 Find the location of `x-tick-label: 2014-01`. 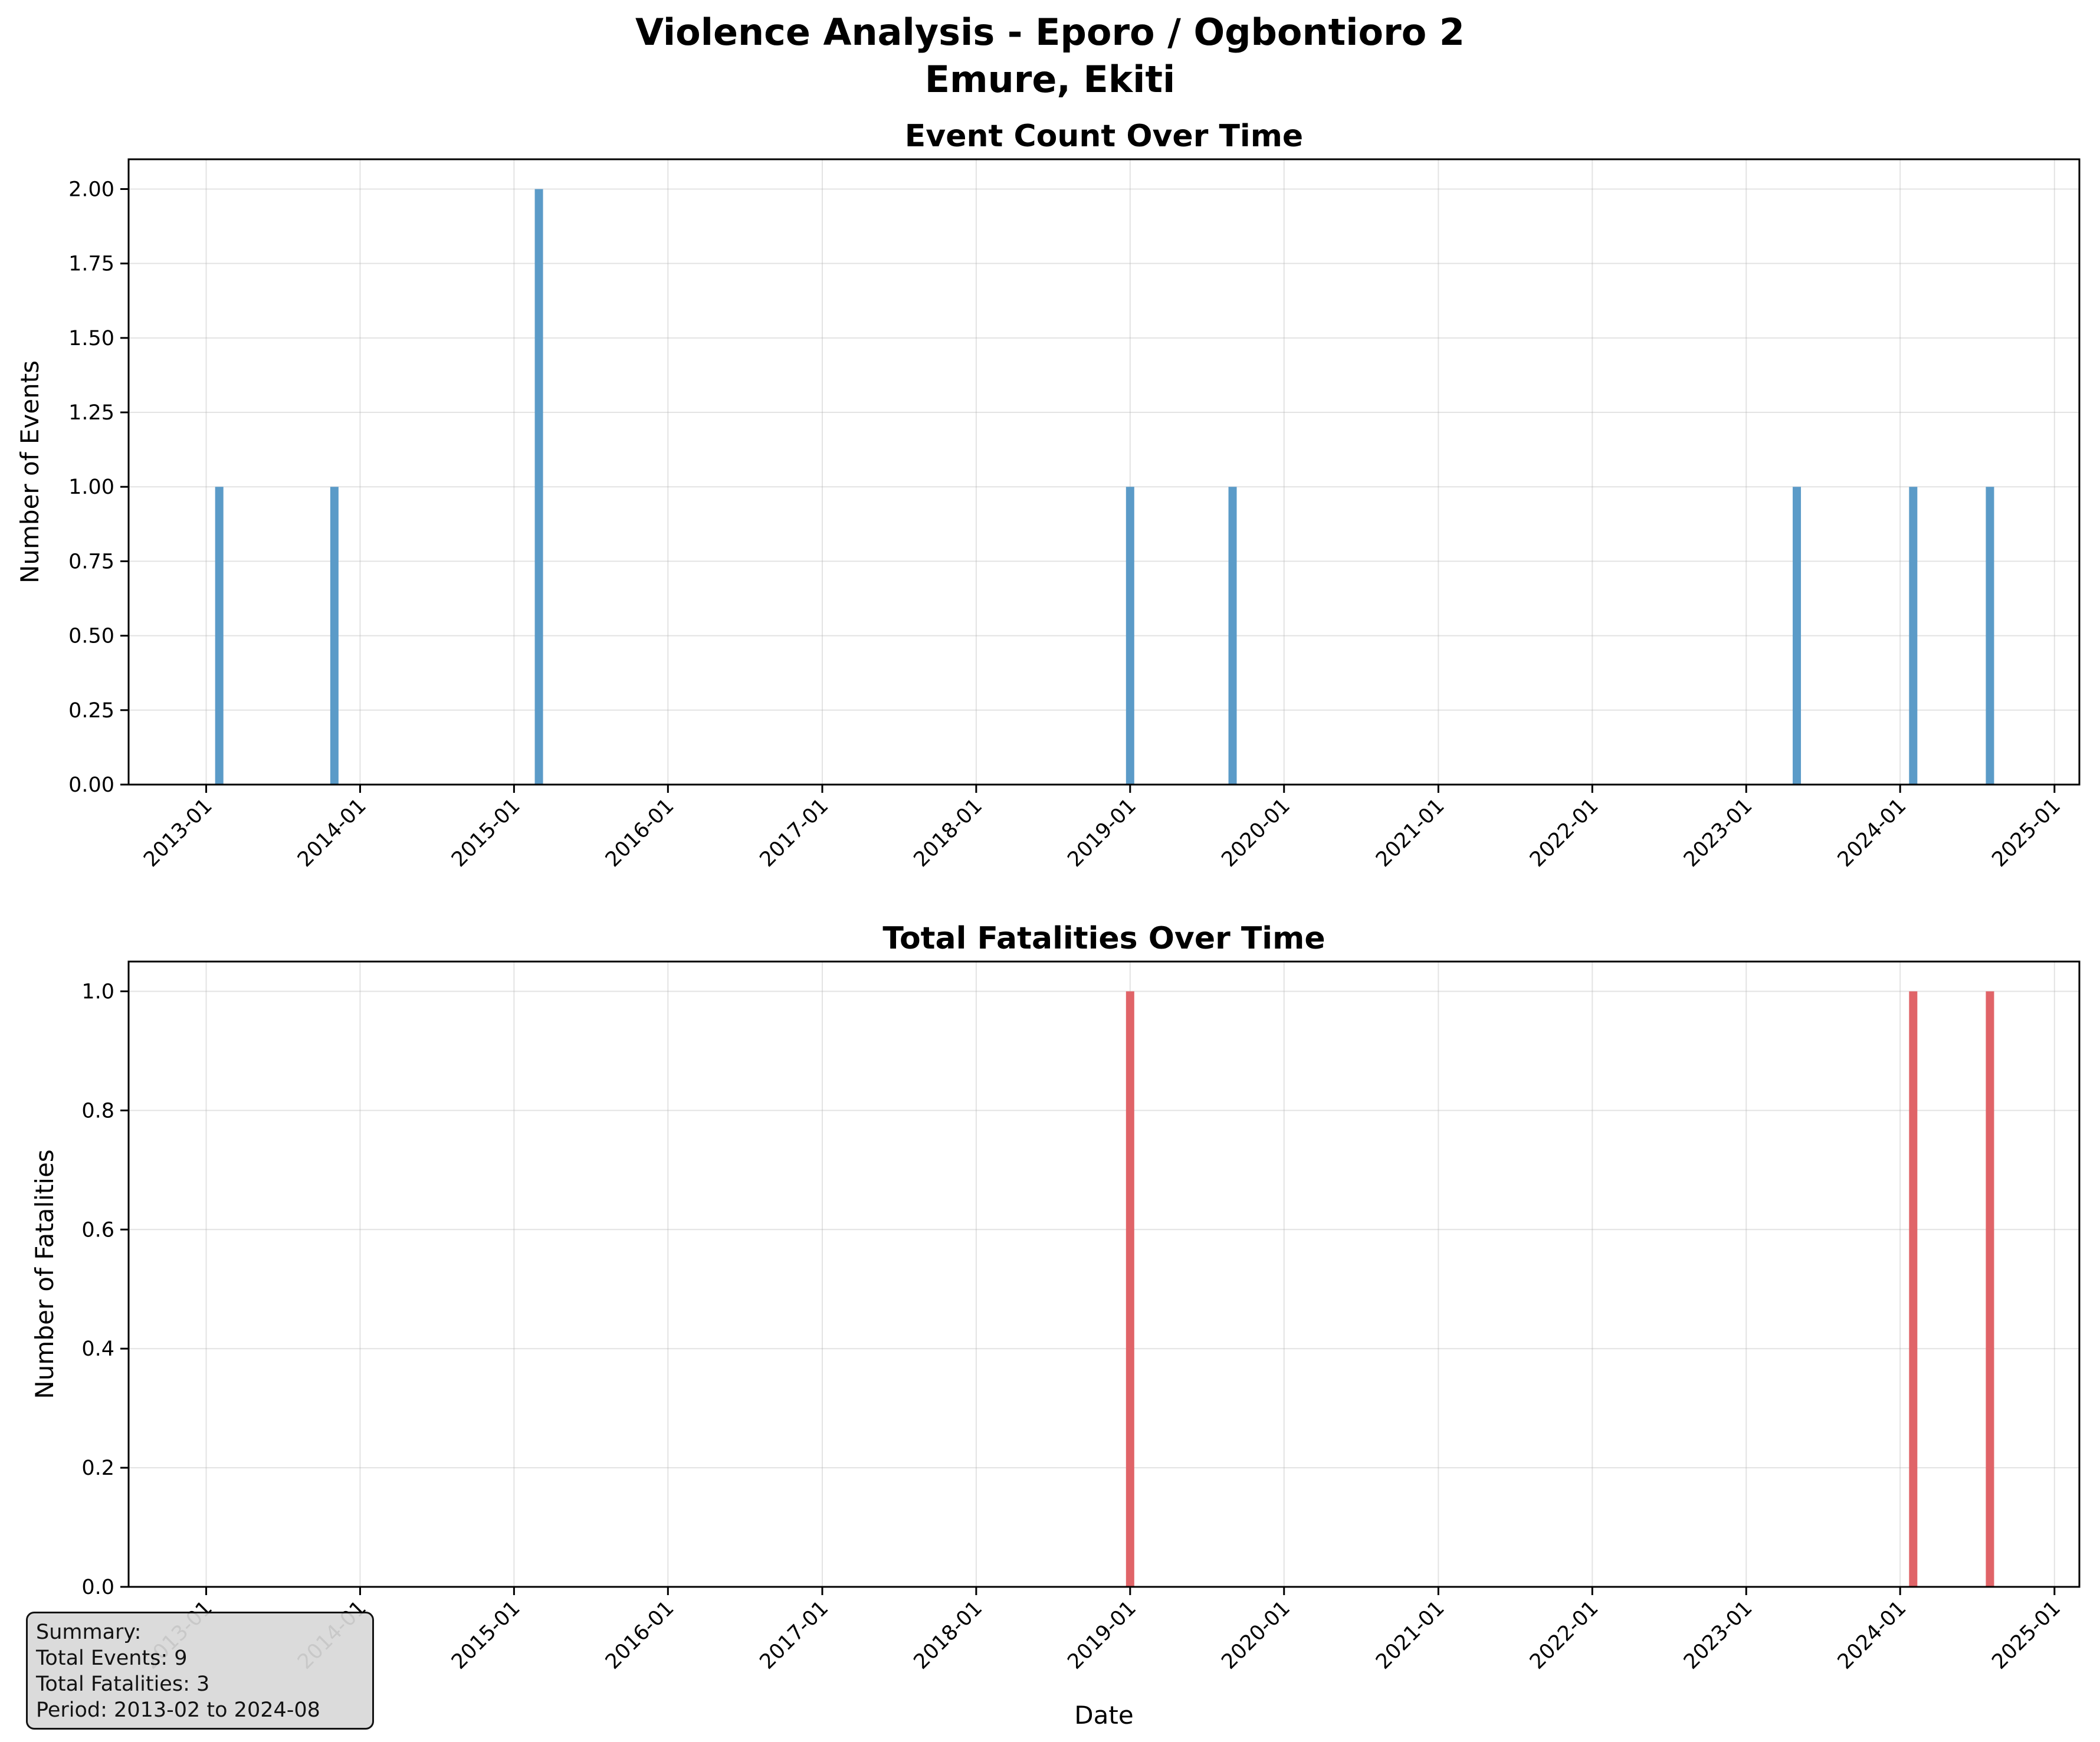

x-tick-label: 2014-01 is located at coordinates (332, 833).